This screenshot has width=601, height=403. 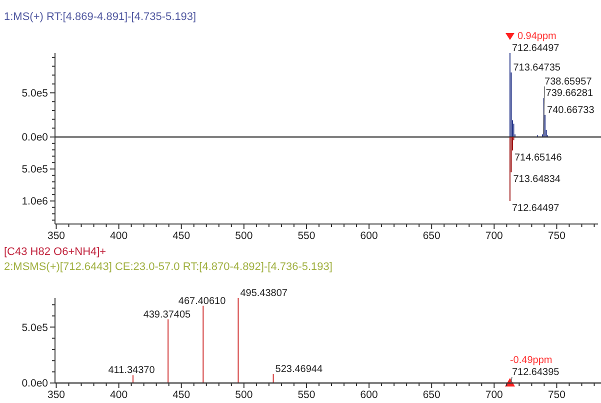 I want to click on annotation: 712.64395, so click(x=536, y=372).